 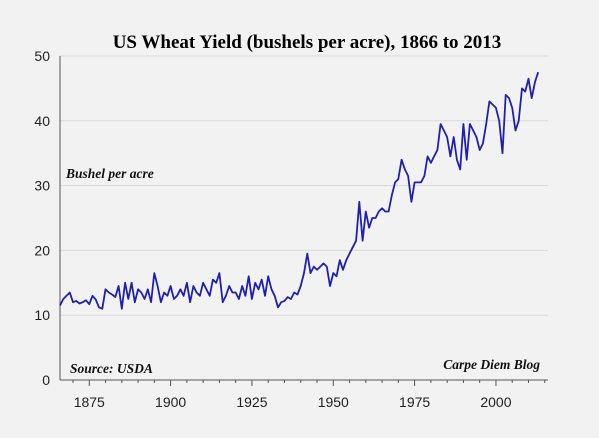 What do you see at coordinates (42, 121) in the screenshot?
I see `y-tick-label: 40` at bounding box center [42, 121].